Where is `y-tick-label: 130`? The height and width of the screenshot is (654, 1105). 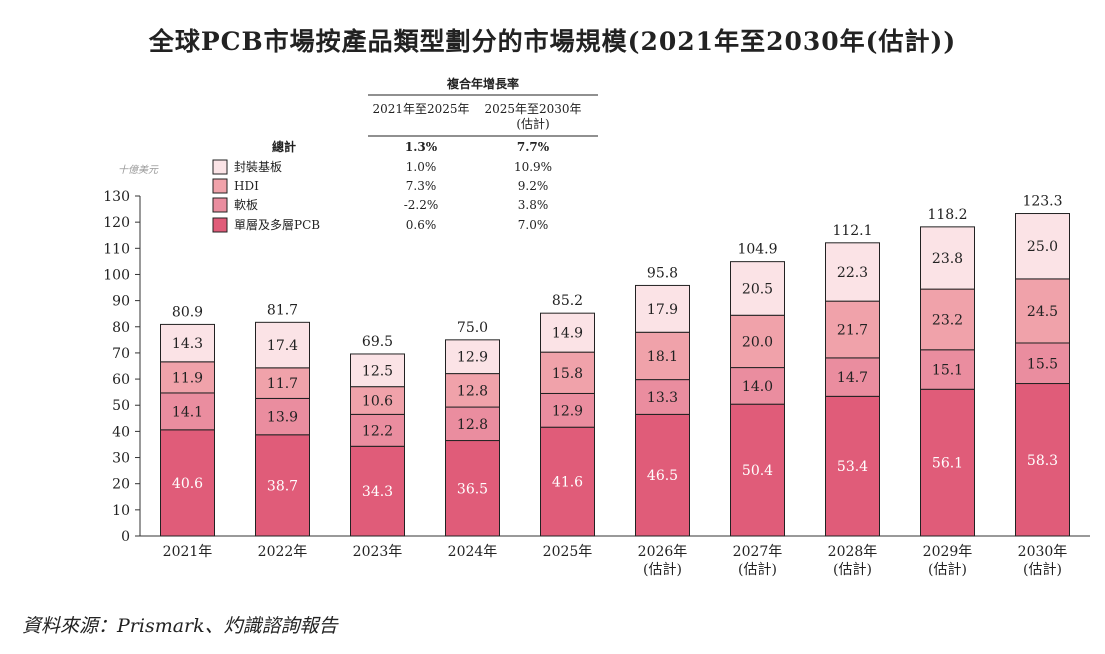 y-tick-label: 130 is located at coordinates (116, 197).